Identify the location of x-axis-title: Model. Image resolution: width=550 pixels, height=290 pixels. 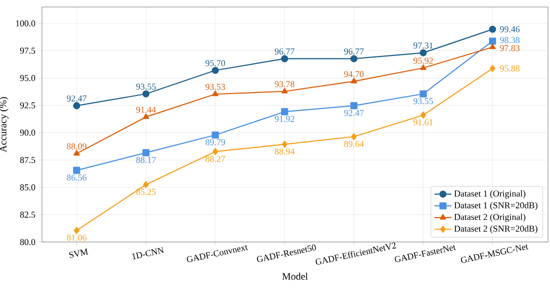
(295, 276).